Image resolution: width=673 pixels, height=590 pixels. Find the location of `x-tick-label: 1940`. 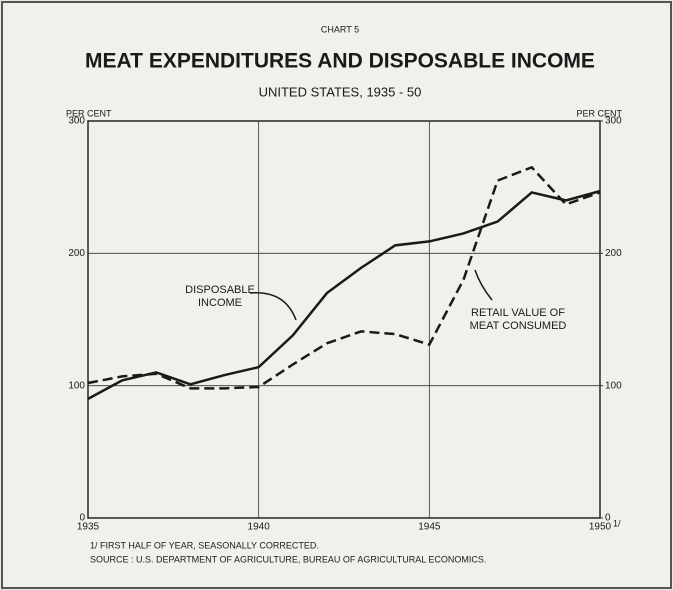

x-tick-label: 1940 is located at coordinates (259, 527).